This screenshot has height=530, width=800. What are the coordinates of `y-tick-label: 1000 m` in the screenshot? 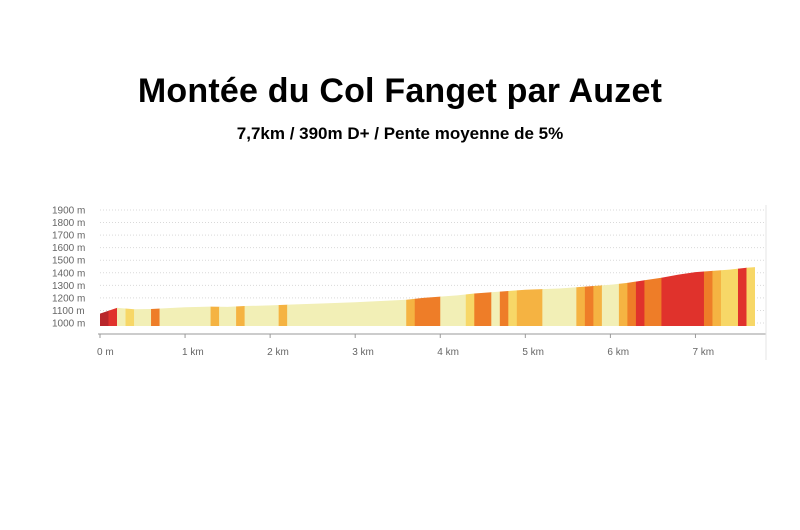 It's located at (68, 324).